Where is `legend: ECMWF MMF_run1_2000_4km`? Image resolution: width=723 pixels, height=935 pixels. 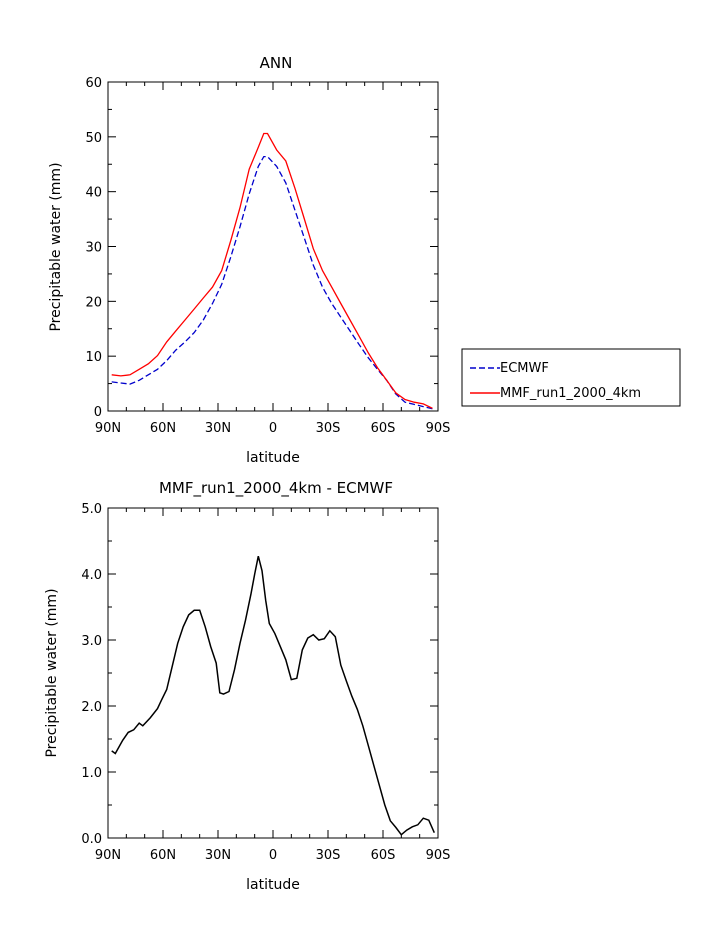
legend: ECMWF MMF_run1_2000_4km is located at coordinates (571, 377).